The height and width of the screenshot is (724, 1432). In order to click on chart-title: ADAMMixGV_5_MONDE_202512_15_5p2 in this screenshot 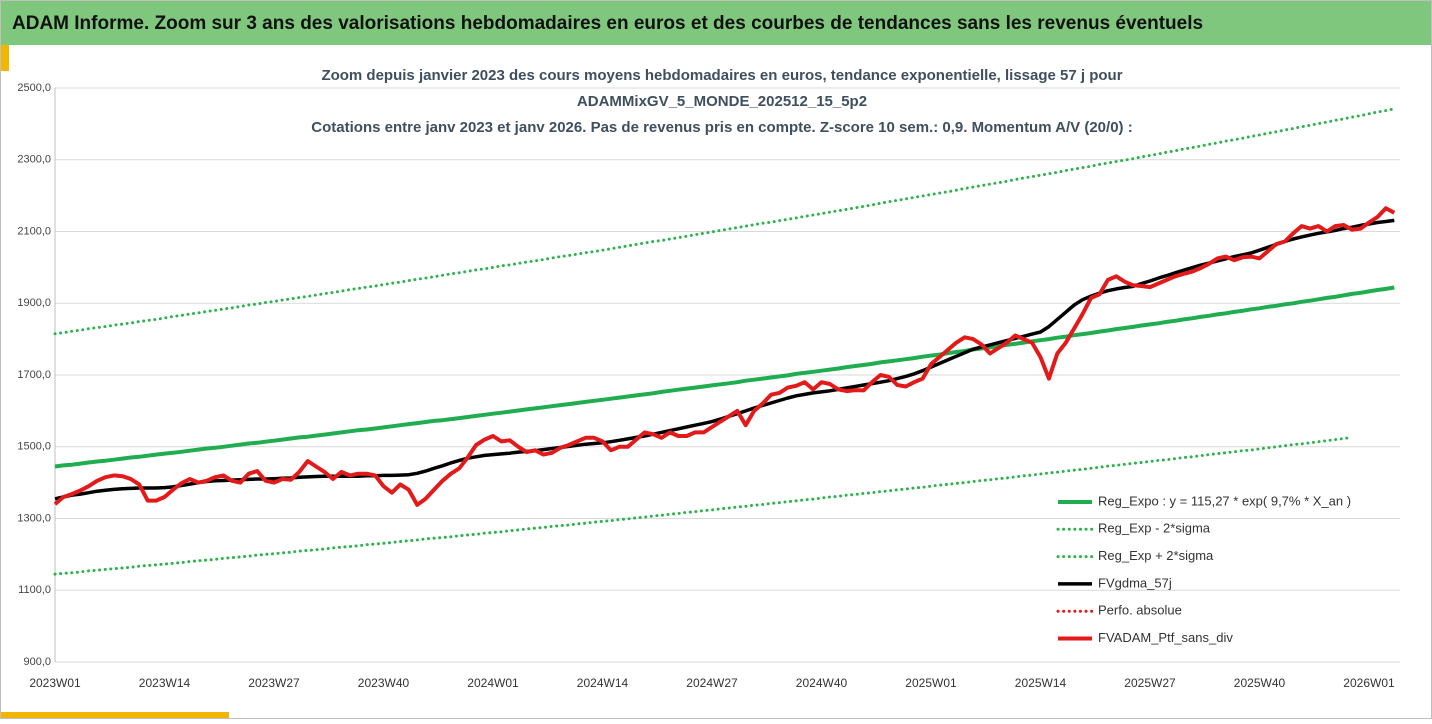, I will do `click(722, 101)`.